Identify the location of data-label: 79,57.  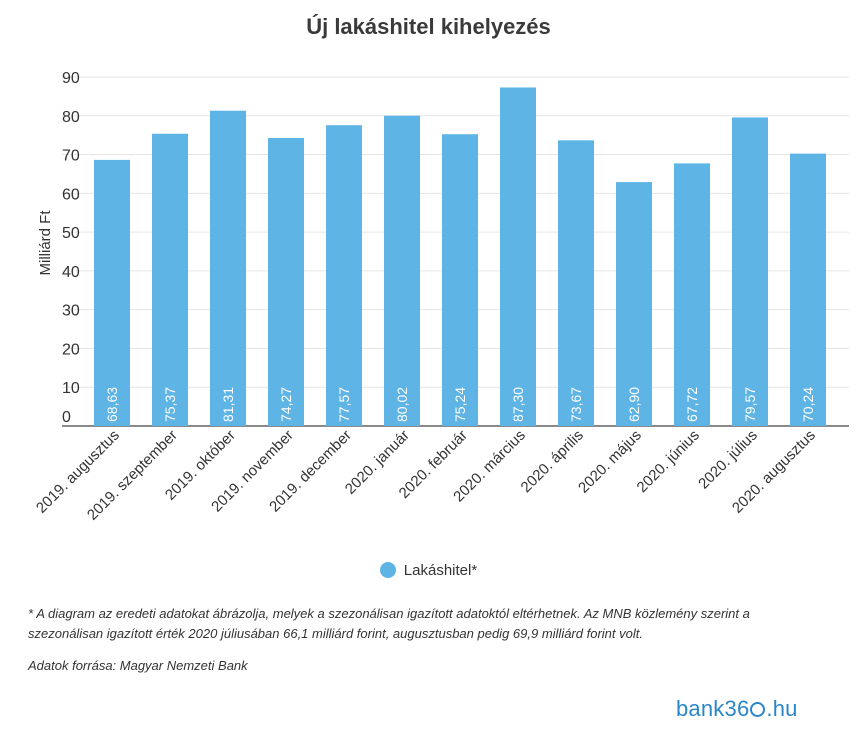
(750, 404).